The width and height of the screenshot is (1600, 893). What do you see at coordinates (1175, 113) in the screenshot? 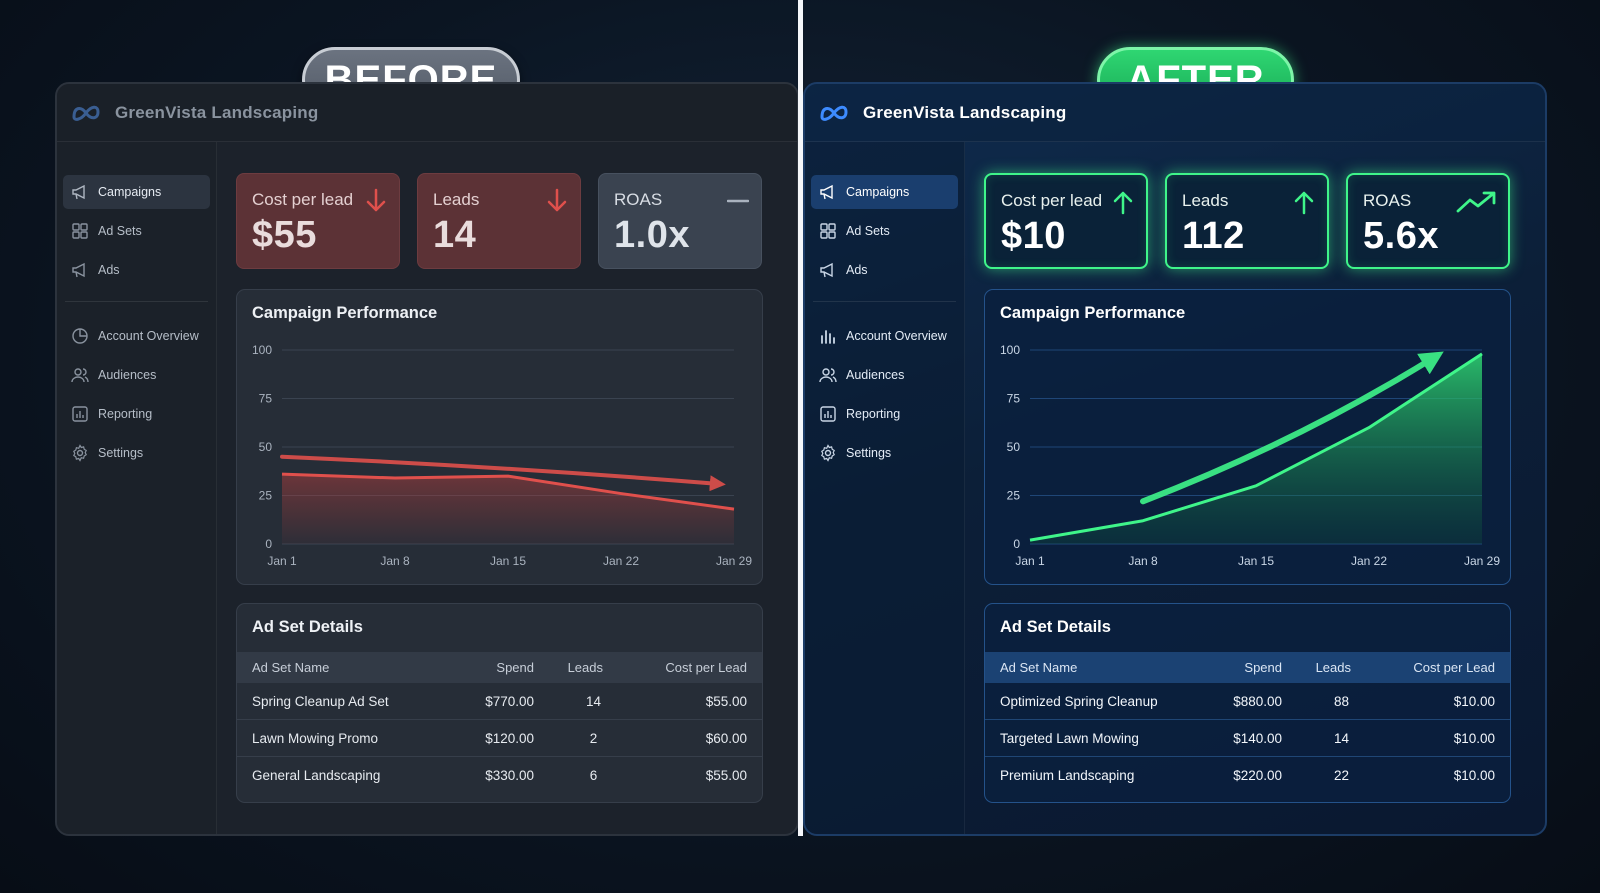
I see `dashboard-header: GreenVista Landscaping` at bounding box center [1175, 113].